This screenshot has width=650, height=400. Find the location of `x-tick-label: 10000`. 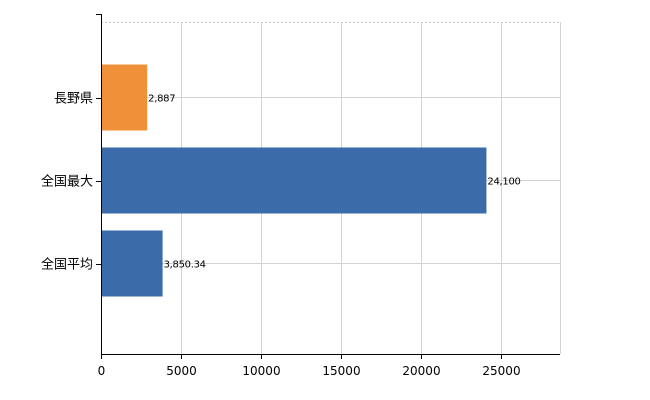

x-tick-label: 10000 is located at coordinates (261, 371).